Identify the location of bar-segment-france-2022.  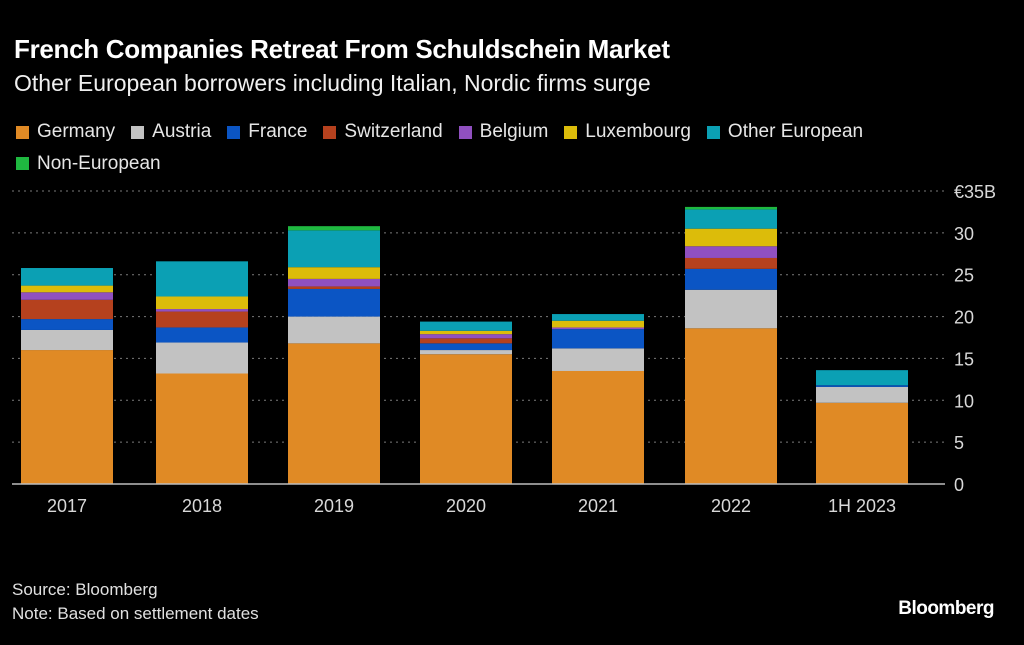
(731, 279).